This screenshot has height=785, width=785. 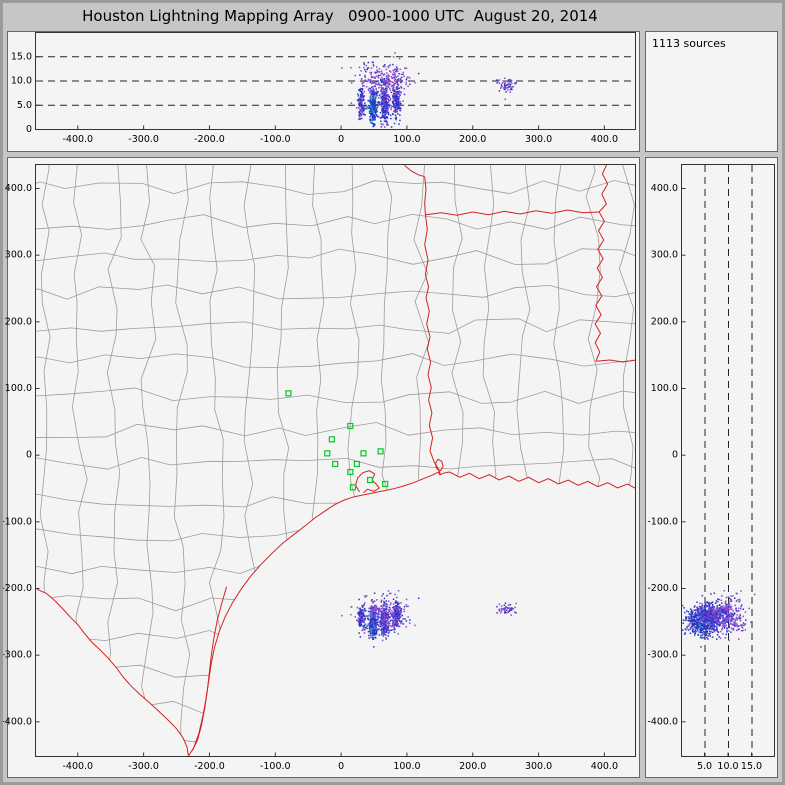 What do you see at coordinates (615, 361) in the screenshot?
I see `la-ms-border` at bounding box center [615, 361].